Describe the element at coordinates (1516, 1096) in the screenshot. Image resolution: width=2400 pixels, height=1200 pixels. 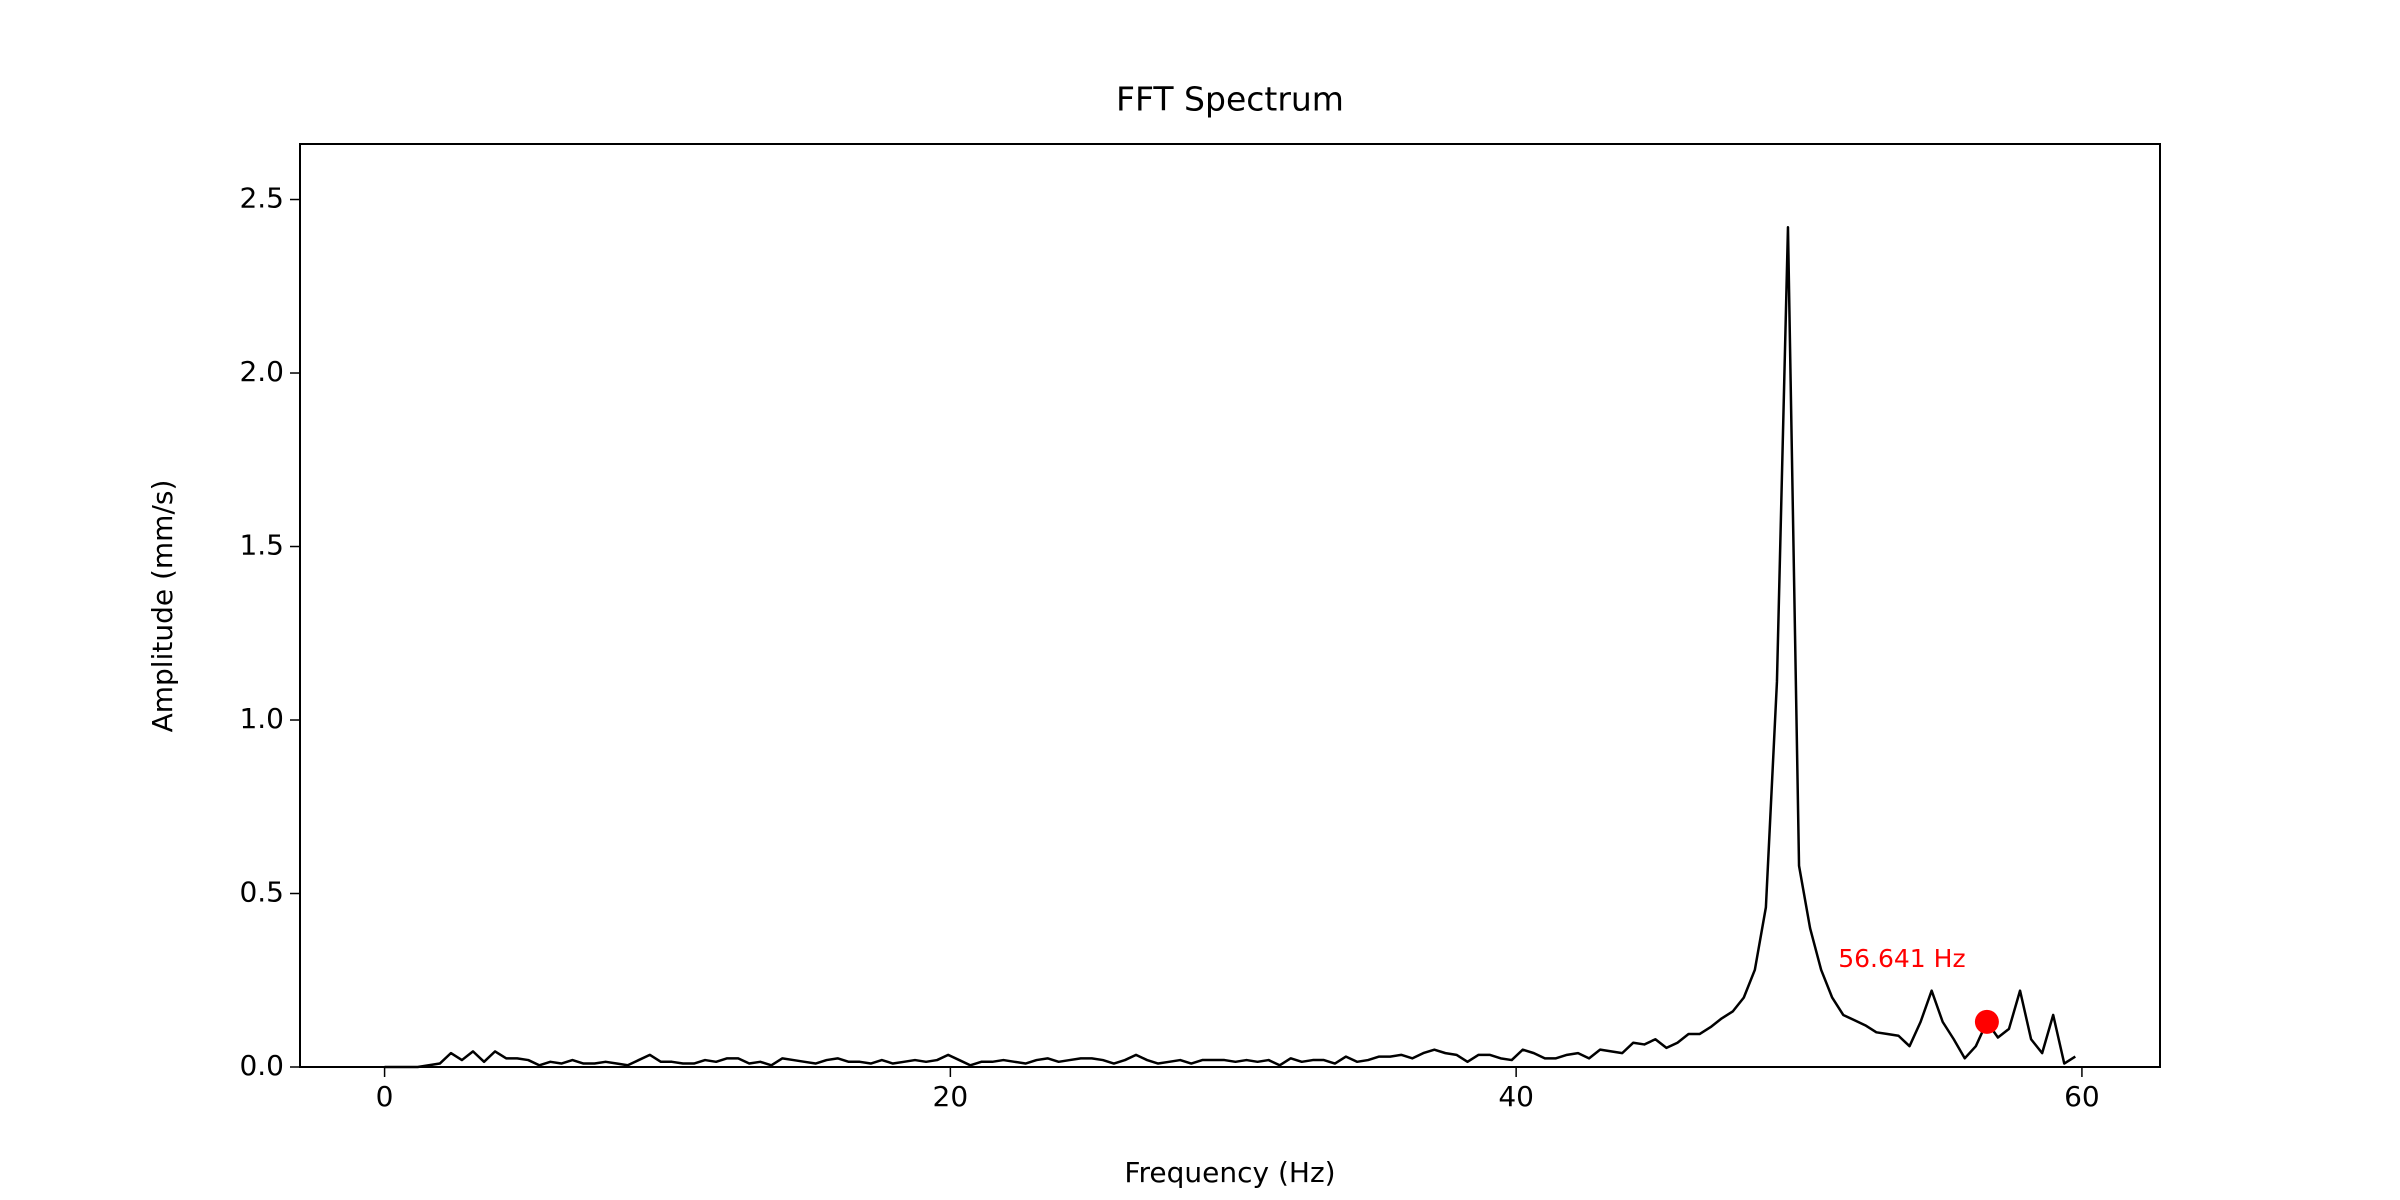
I see `x-tick-label: 40` at that location.